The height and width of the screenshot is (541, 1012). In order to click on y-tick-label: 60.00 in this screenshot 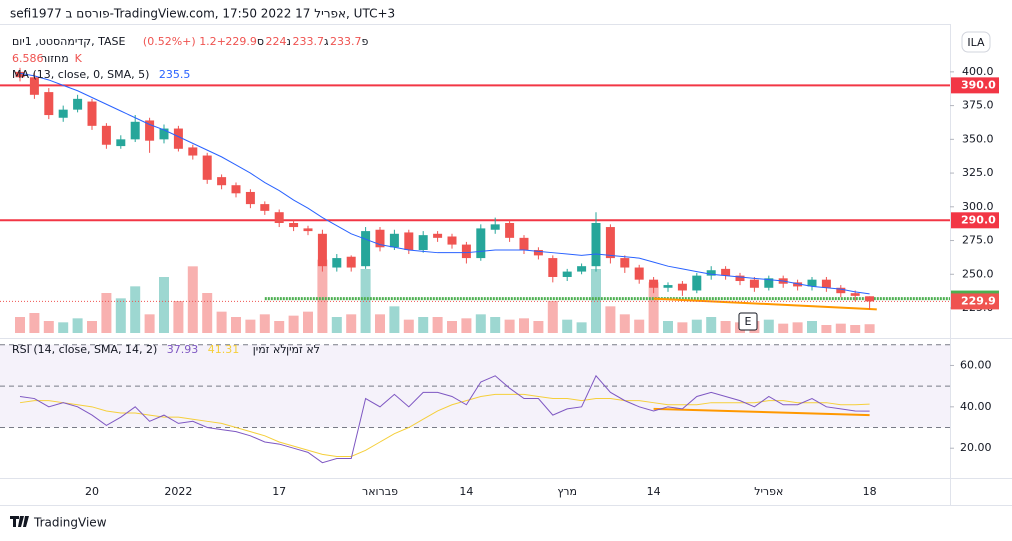, I will do `click(976, 364)`.